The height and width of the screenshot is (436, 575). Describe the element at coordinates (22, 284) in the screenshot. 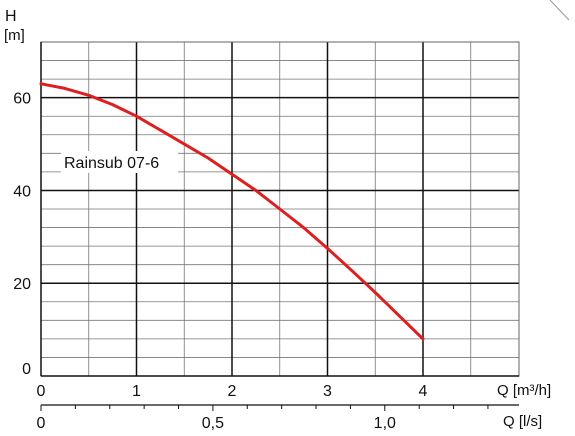

I see `y-tick-label: 20` at that location.